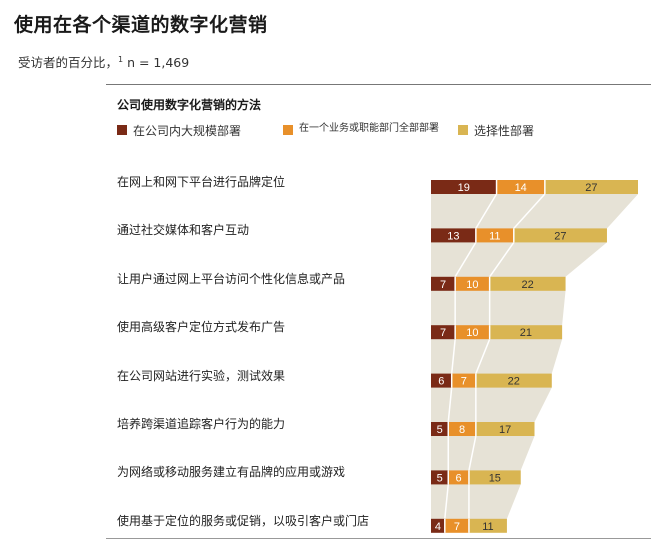  Describe the element at coordinates (183, 230) in the screenshot. I see `category-label-1: 通过社交媒体和客户互动` at that location.